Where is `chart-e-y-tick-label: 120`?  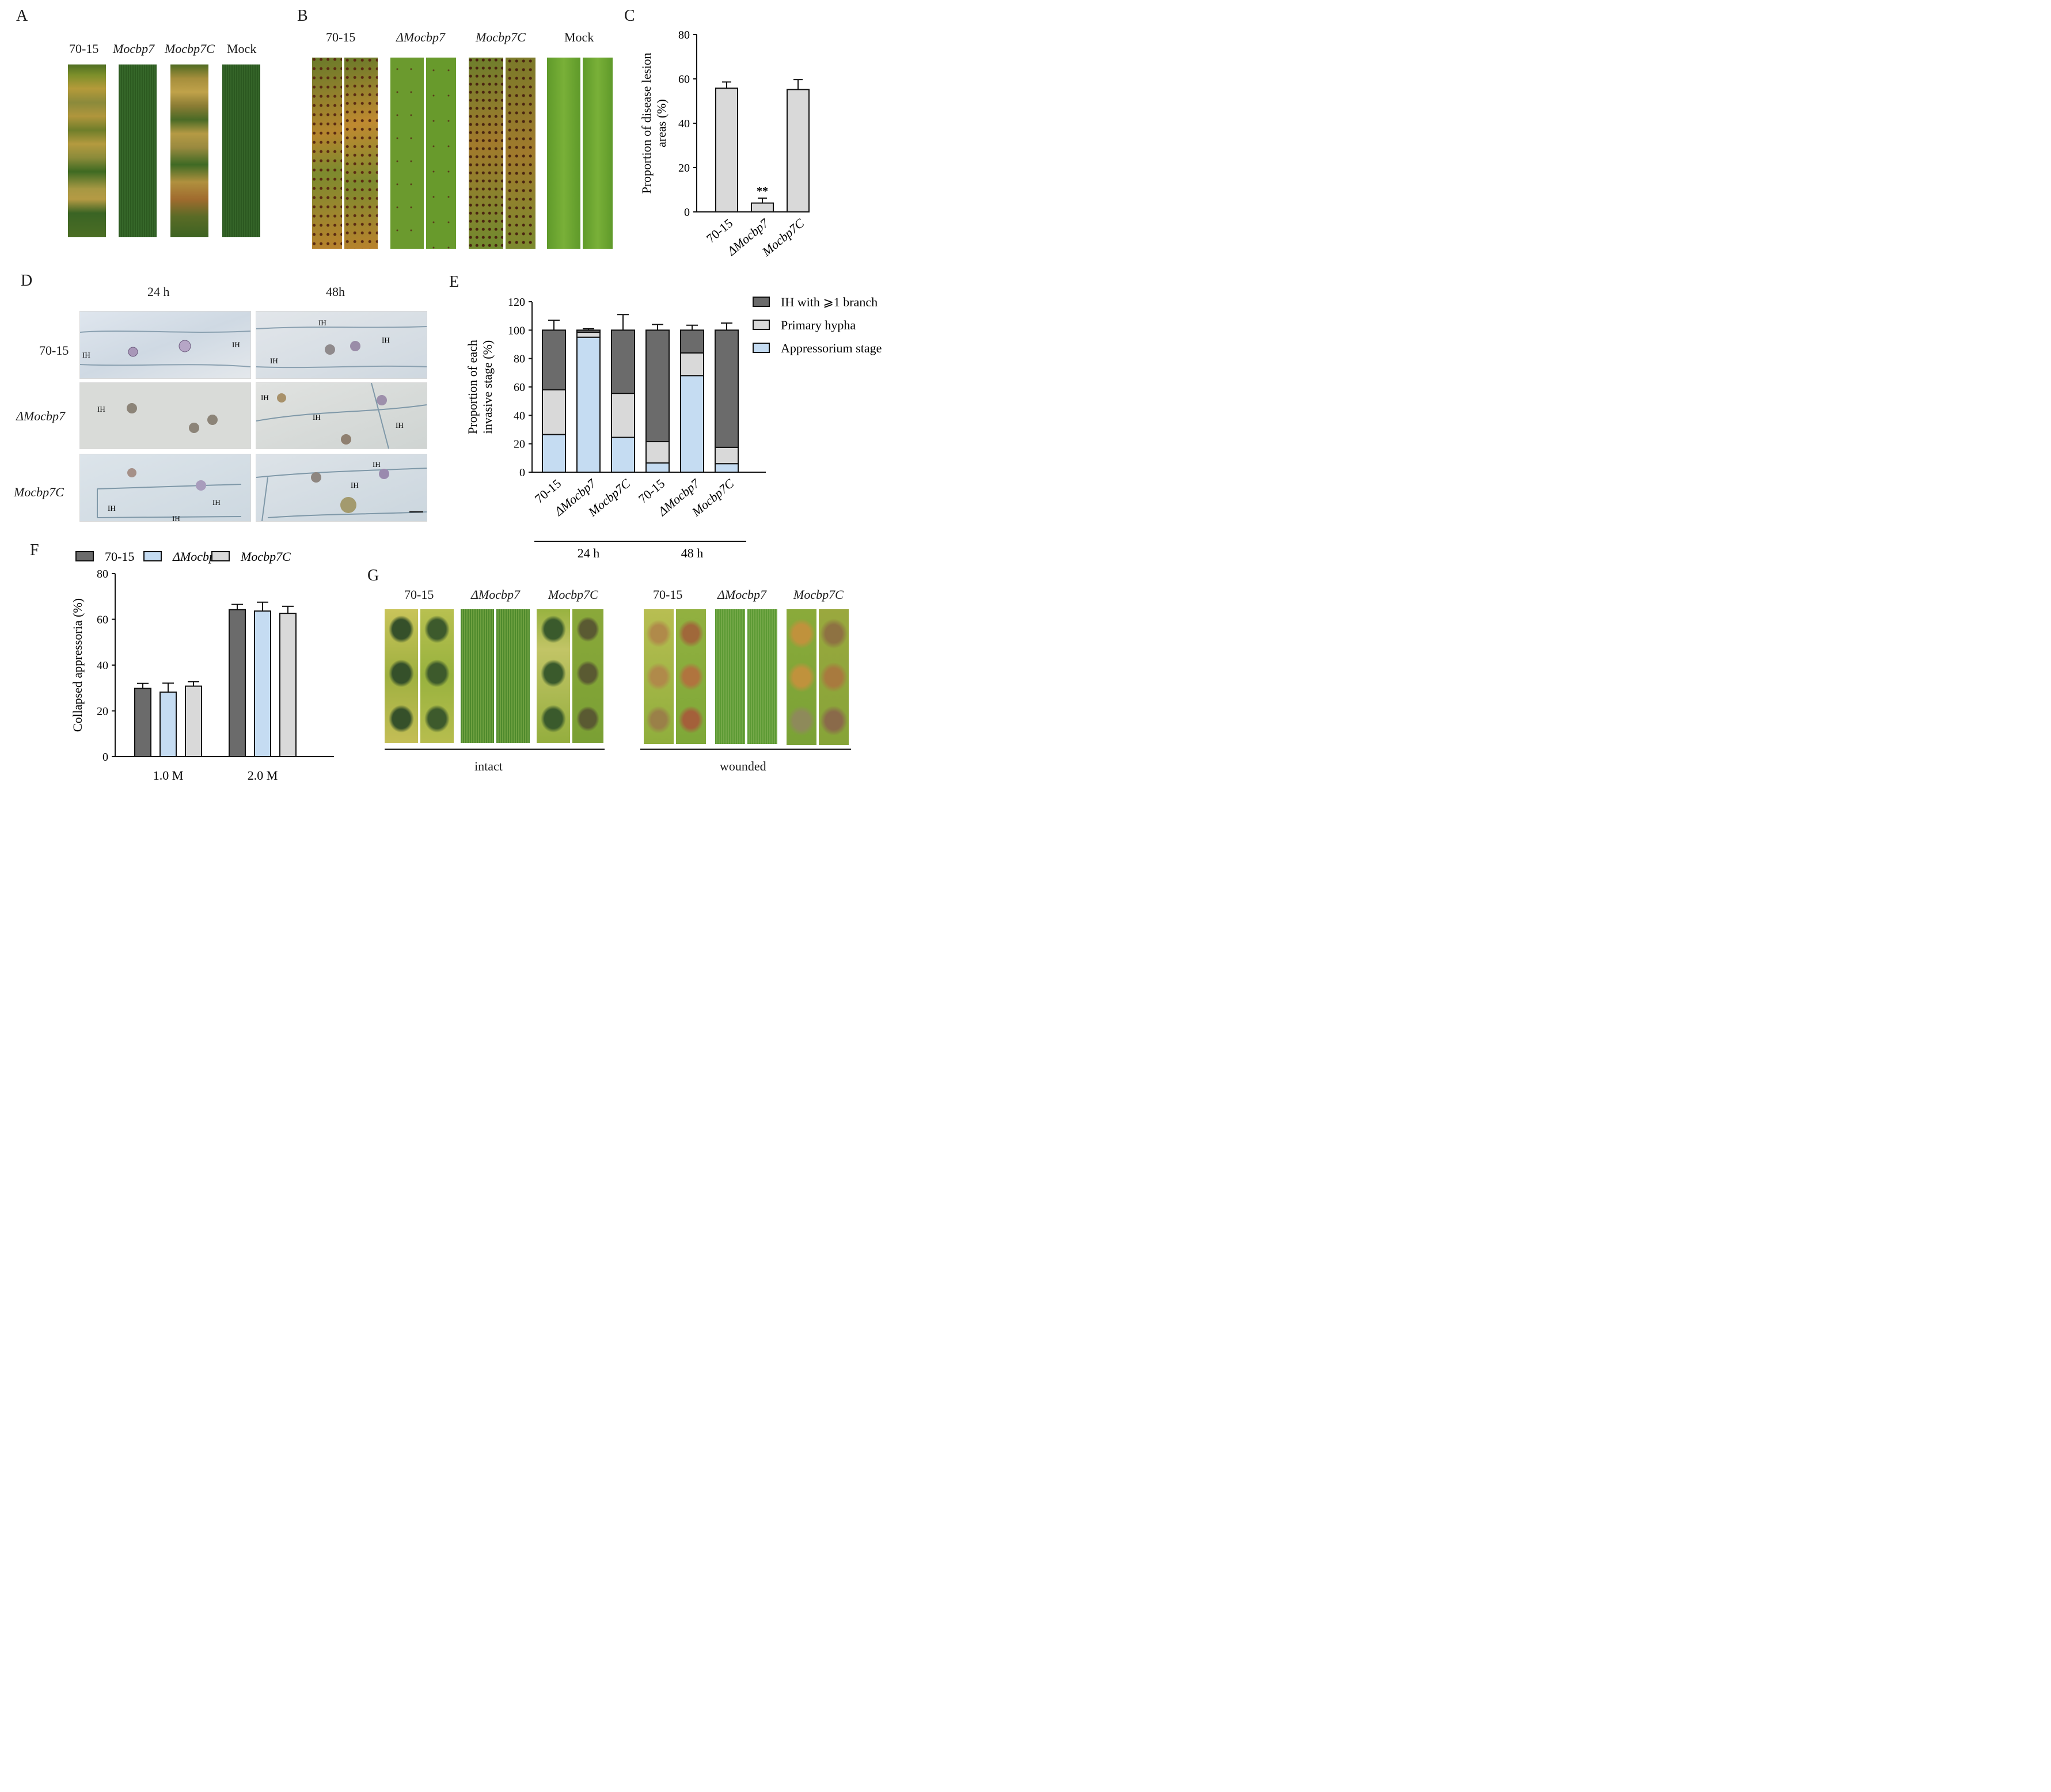 chart-e-y-tick-label: 120 is located at coordinates (516, 302).